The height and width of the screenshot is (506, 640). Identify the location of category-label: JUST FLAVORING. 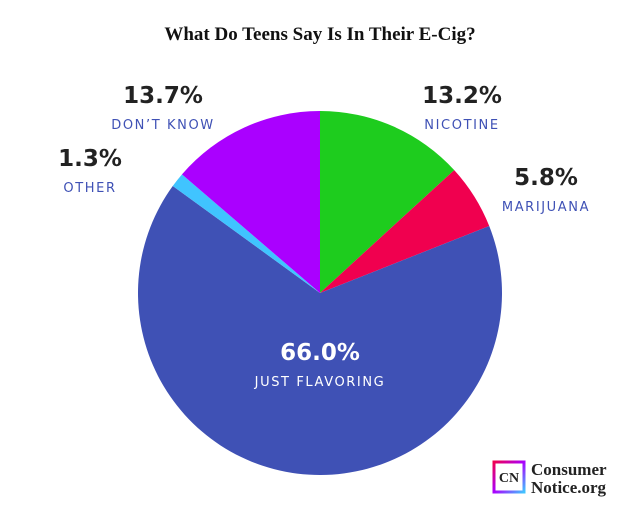
(320, 382).